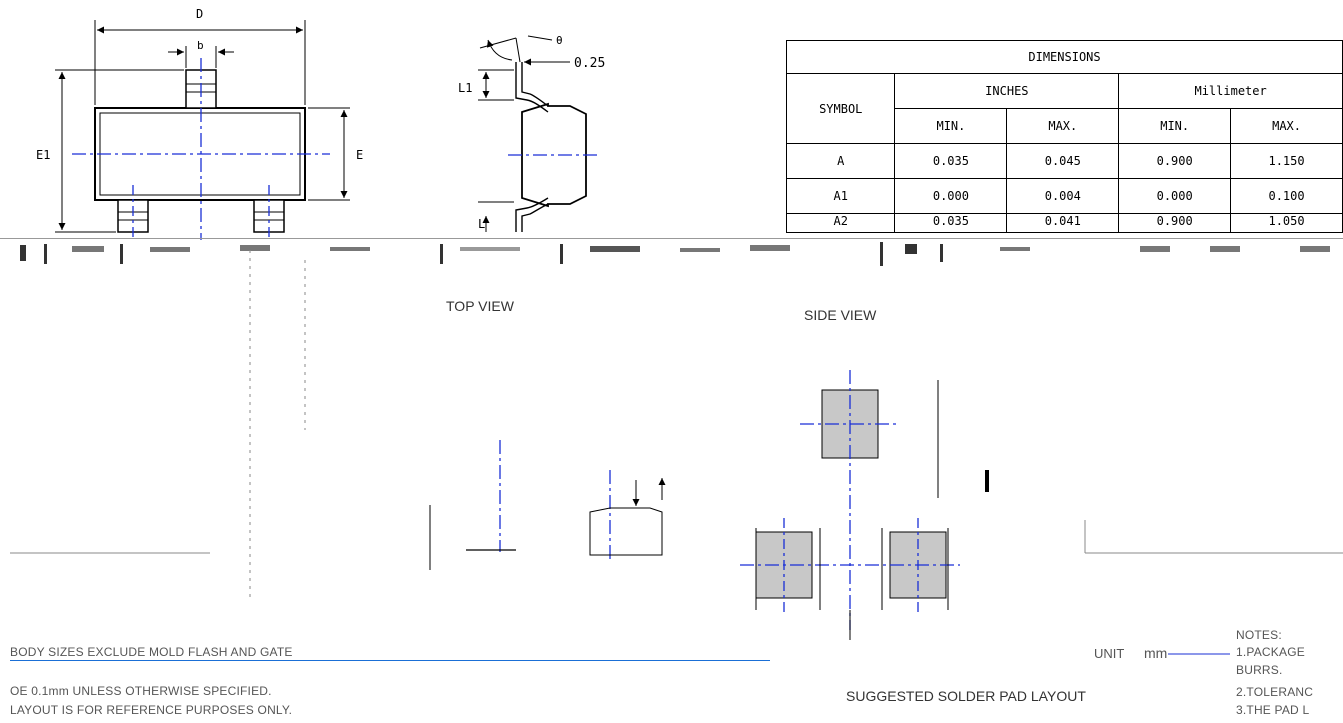 Image resolution: width=1343 pixels, height=723 pixels. What do you see at coordinates (1109, 653) in the screenshot?
I see `pad-unit-label: UNIT` at bounding box center [1109, 653].